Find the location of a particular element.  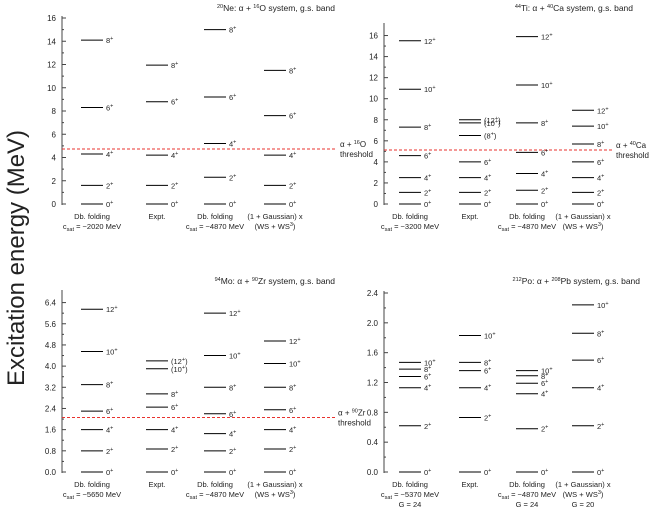

y-tick-label: 10 is located at coordinates (373, 99).